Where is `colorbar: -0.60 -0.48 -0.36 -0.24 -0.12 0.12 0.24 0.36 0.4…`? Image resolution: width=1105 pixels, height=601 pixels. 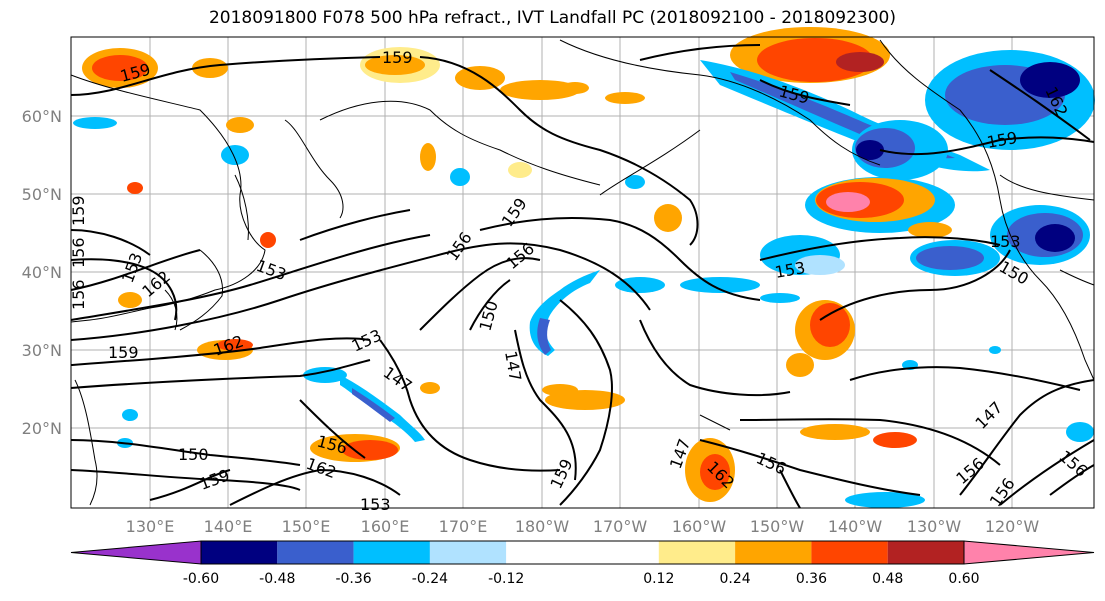
colorbar: -0.60 -0.48 -0.36 -0.24 -0.12 0.12 0.24 0.36 0.4… is located at coordinates (582, 563).